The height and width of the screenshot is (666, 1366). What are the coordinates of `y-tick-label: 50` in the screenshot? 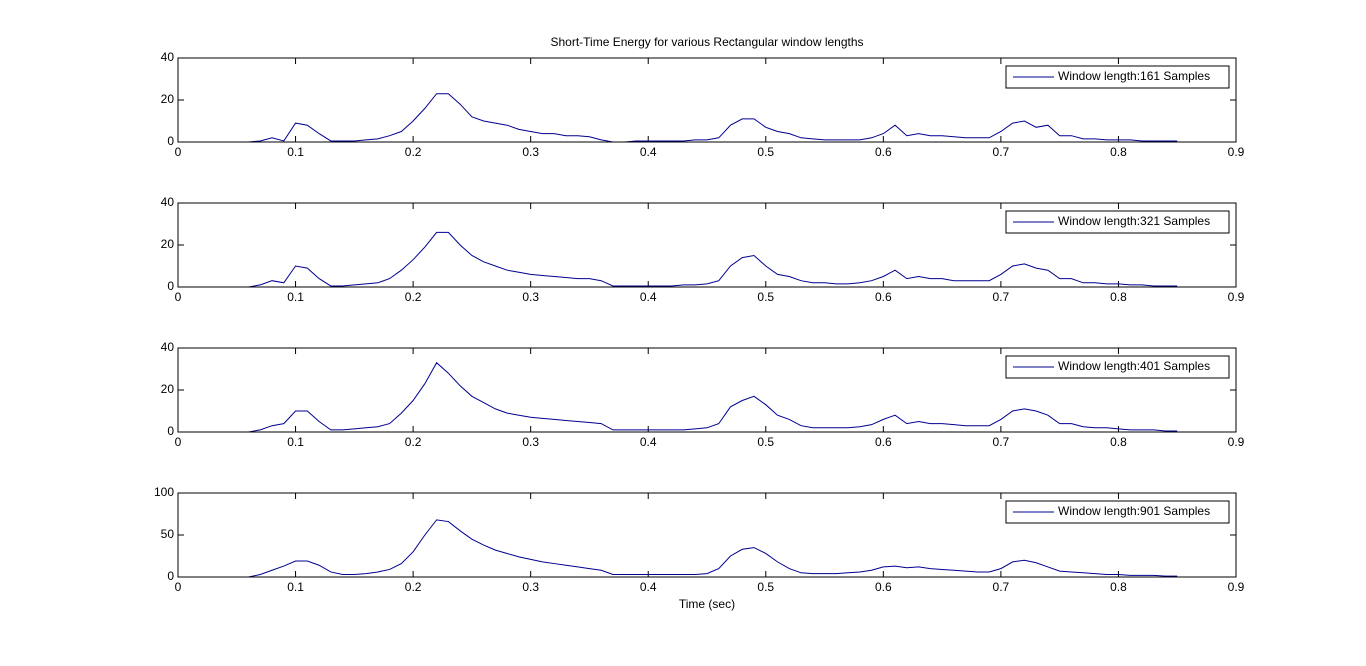 It's located at (168, 534).